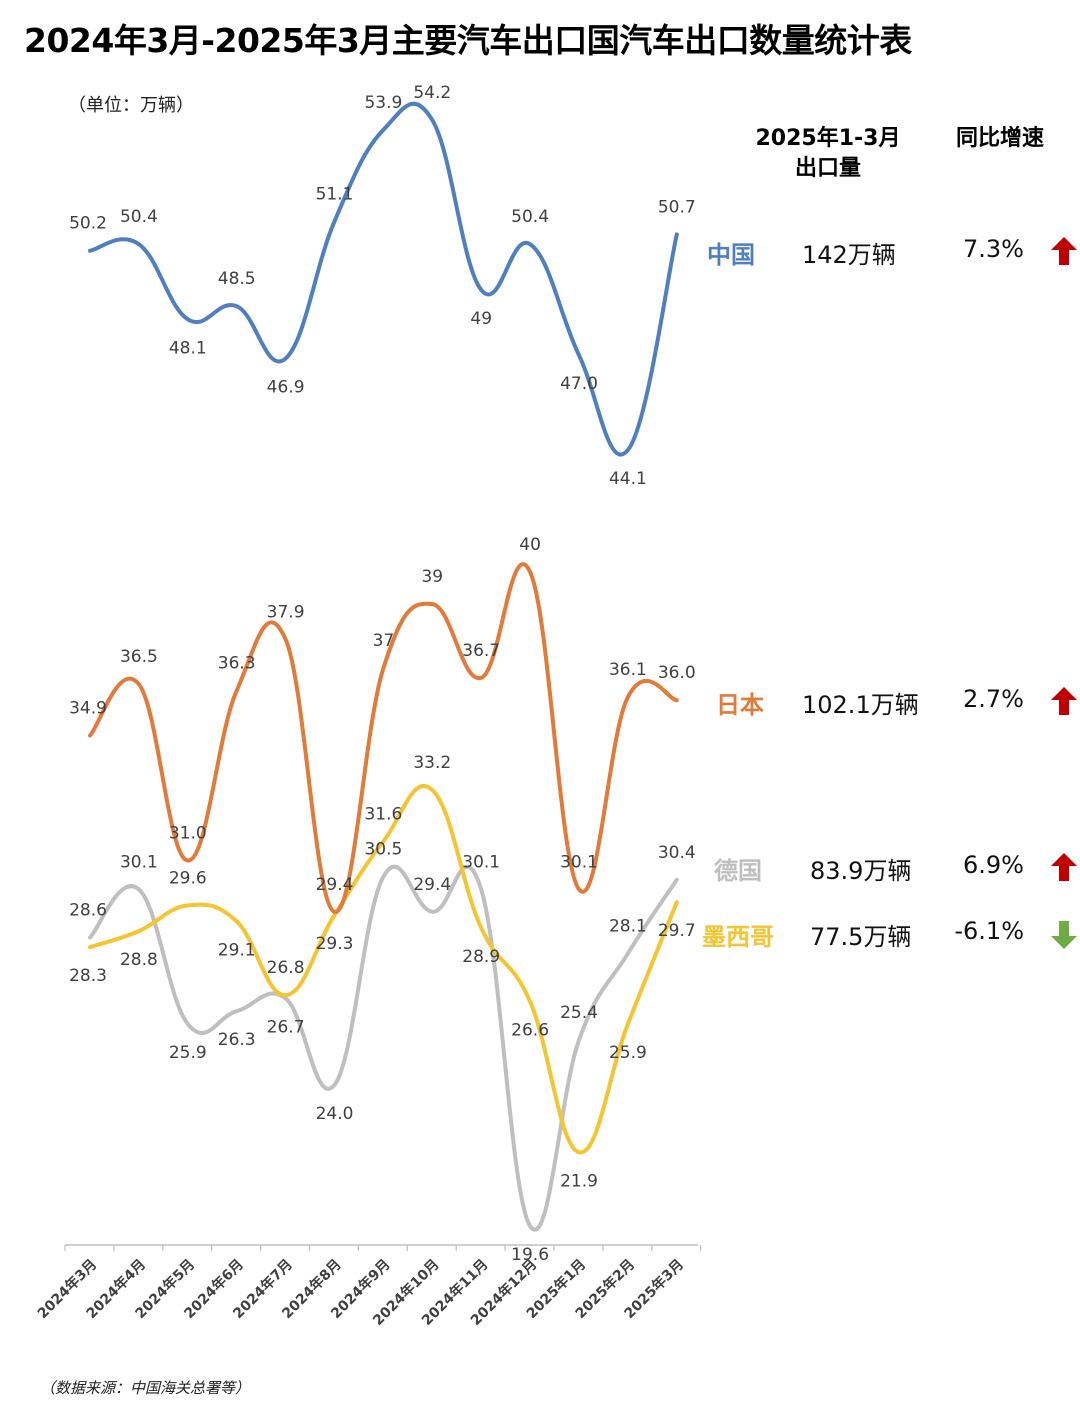  I want to click on growth-rate: -6.1%, so click(989, 931).